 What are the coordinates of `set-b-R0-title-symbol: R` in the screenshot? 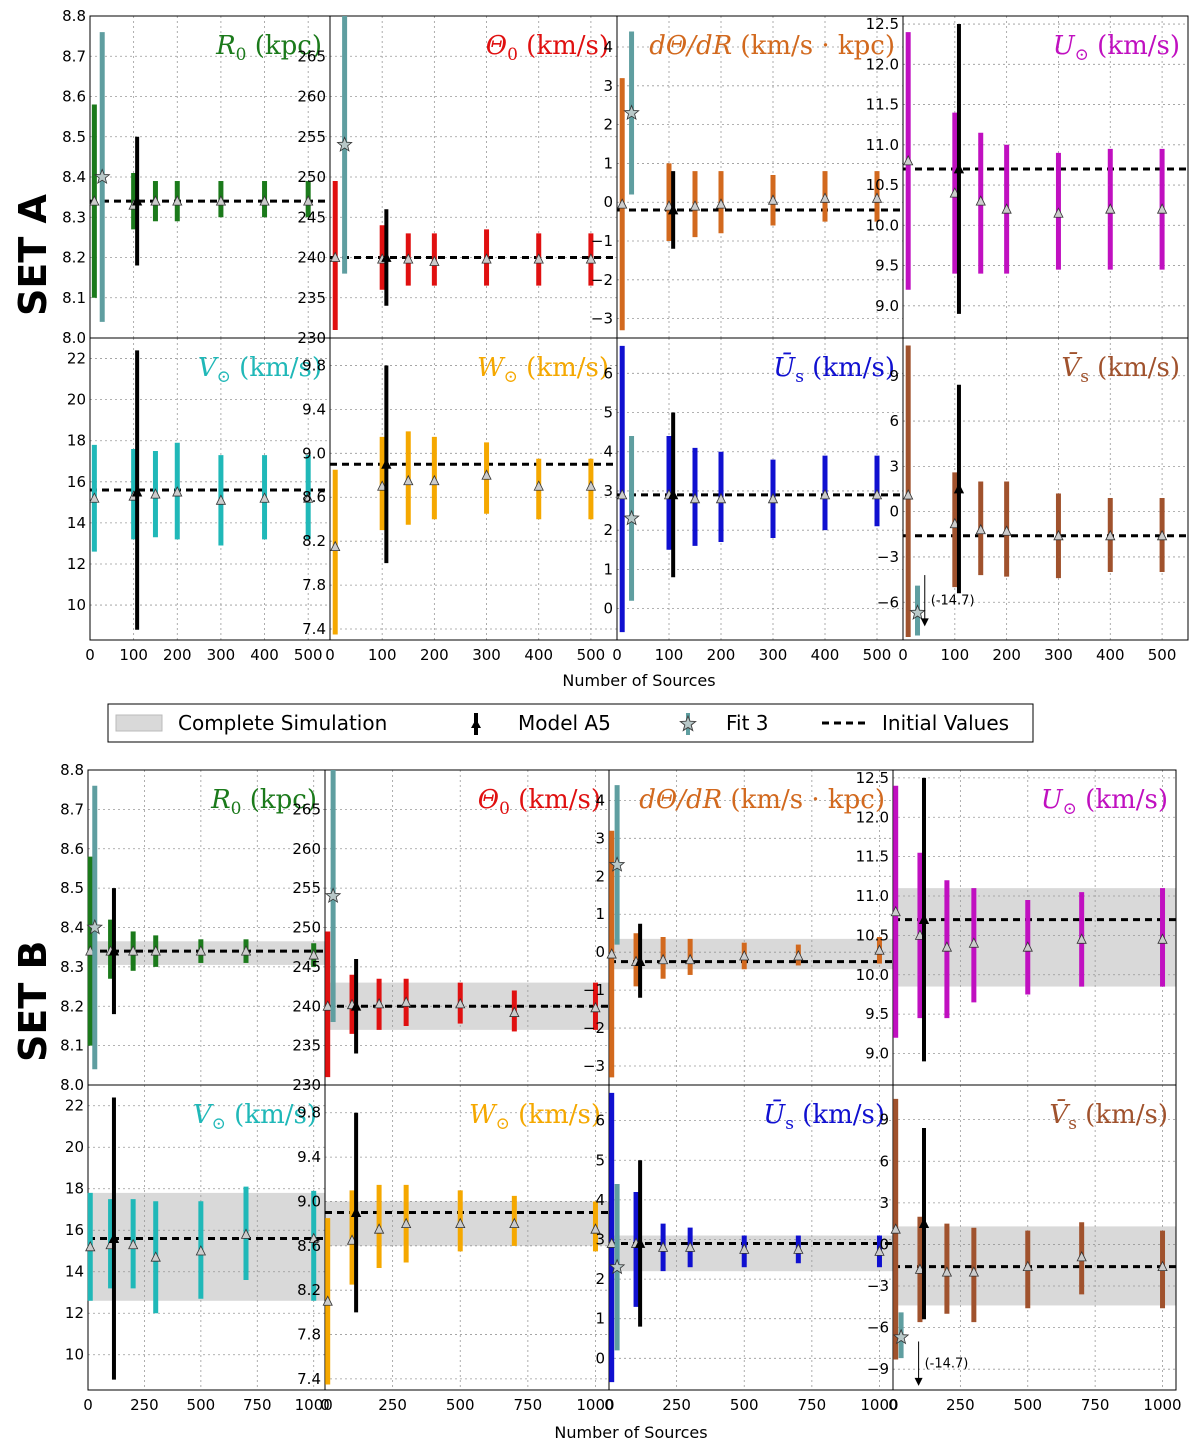 It's located at (220, 800).